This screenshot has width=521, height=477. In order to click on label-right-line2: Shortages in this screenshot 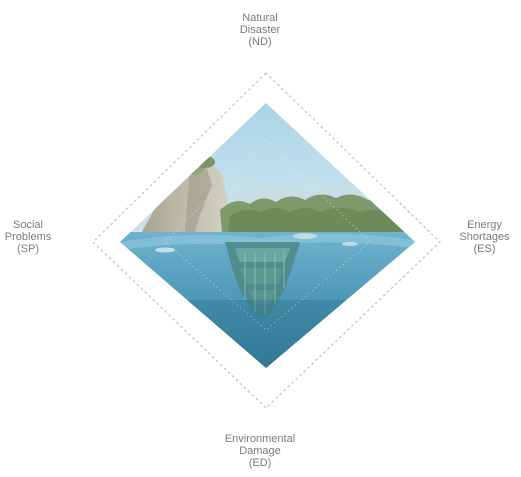, I will do `click(484, 237)`.